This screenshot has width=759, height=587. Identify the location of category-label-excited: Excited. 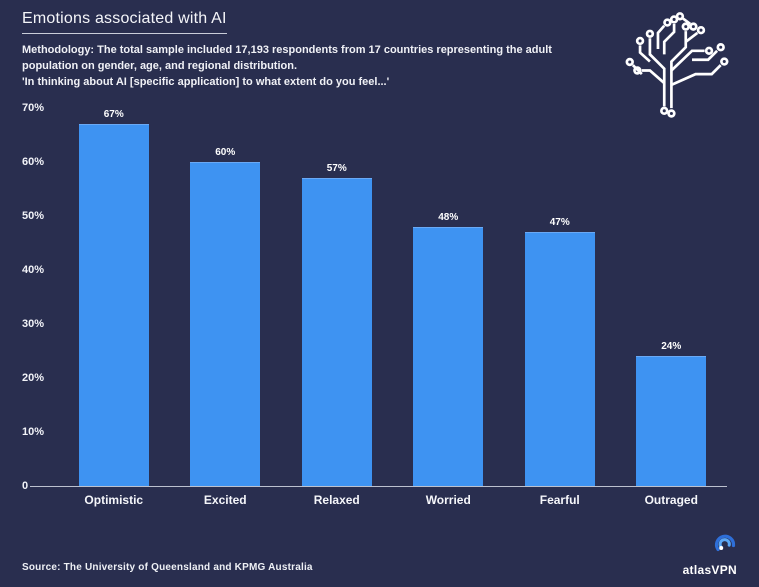
(225, 500).